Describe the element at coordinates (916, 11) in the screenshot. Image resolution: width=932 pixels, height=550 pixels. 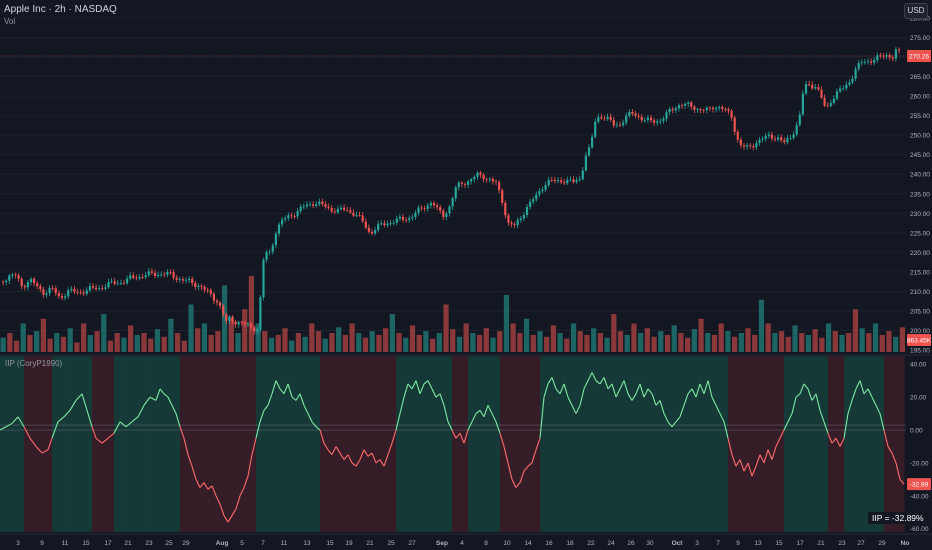
I see `currency-badge: USD` at that location.